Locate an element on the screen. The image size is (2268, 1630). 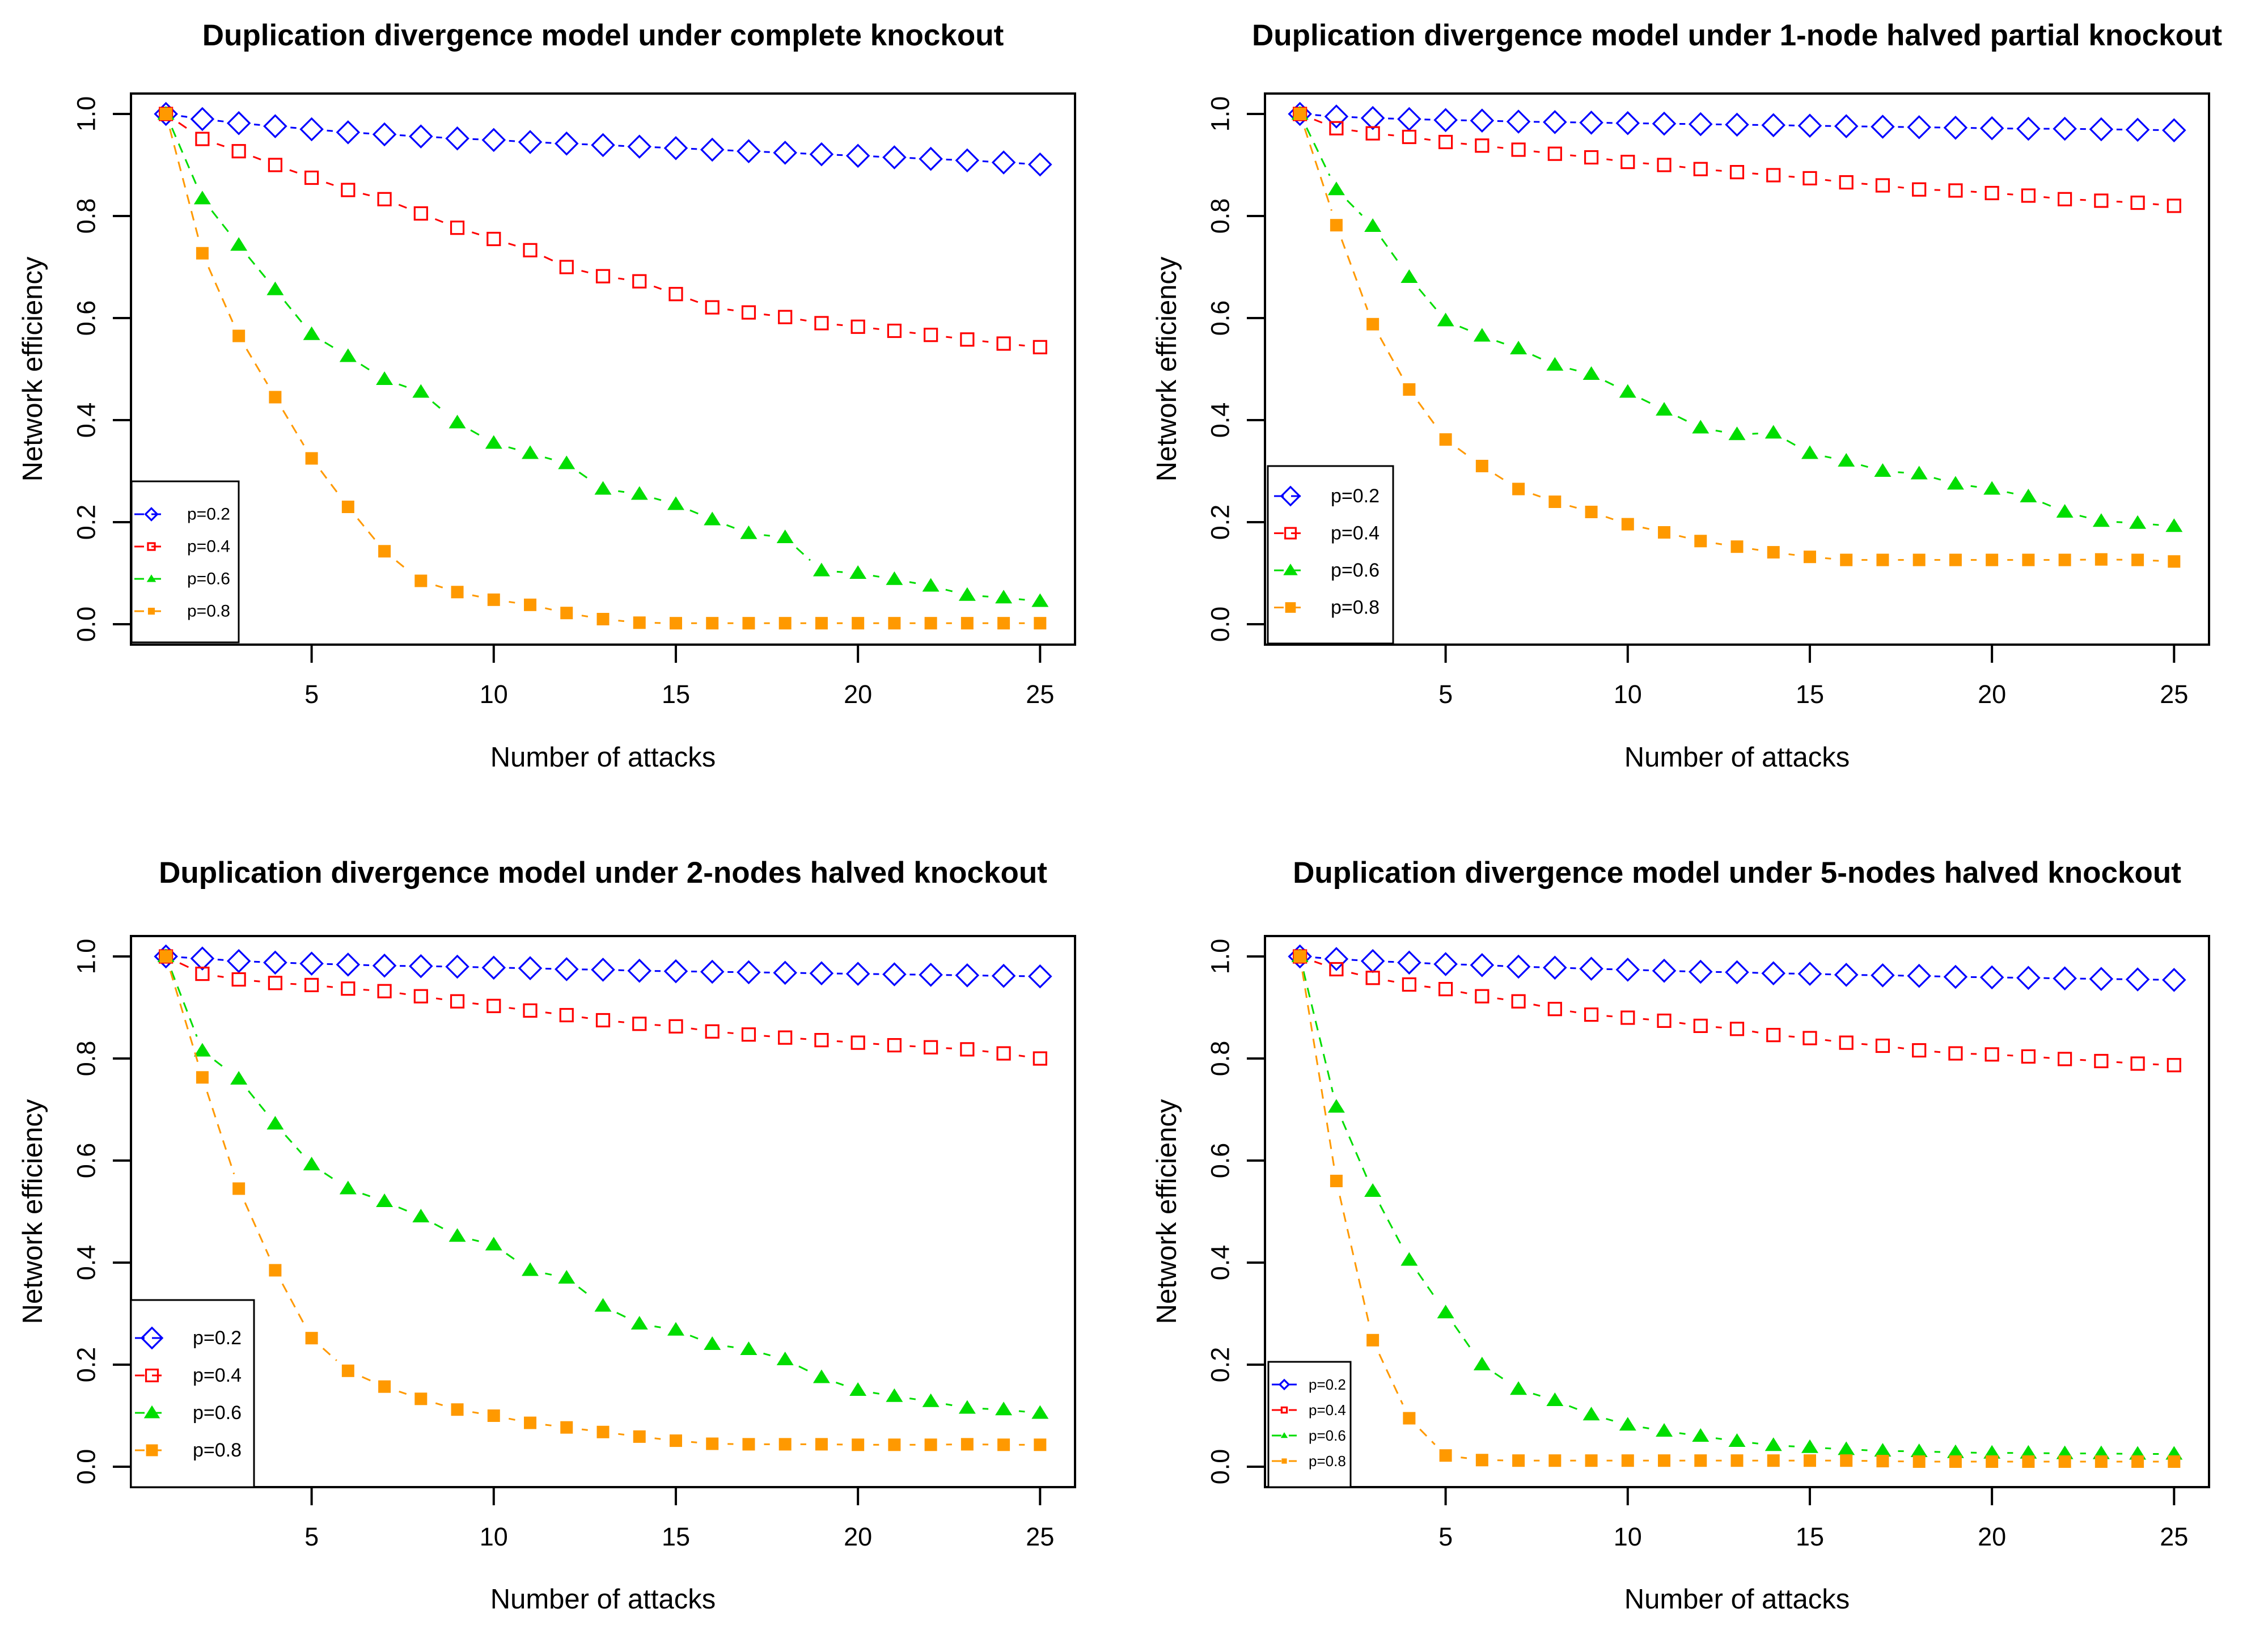
x-tick-label: 15 is located at coordinates (676, 695).